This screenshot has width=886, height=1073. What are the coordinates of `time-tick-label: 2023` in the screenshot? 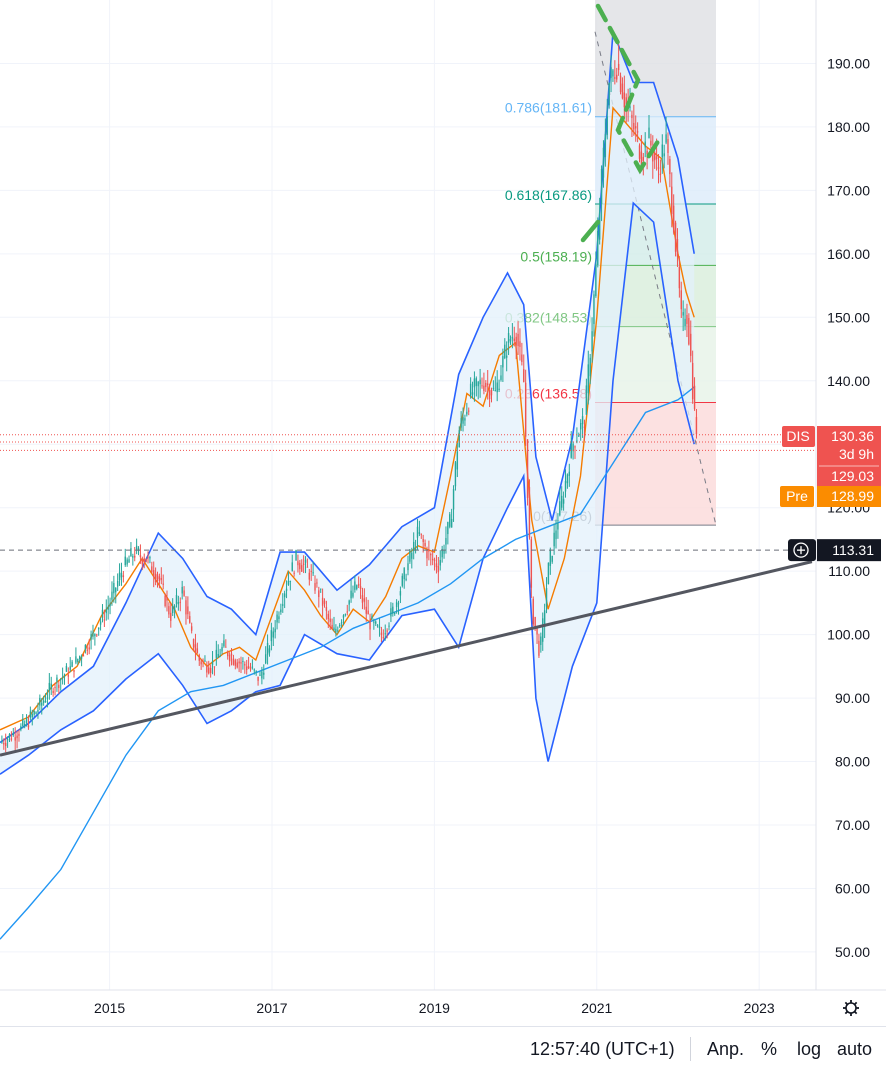 It's located at (759, 1008).